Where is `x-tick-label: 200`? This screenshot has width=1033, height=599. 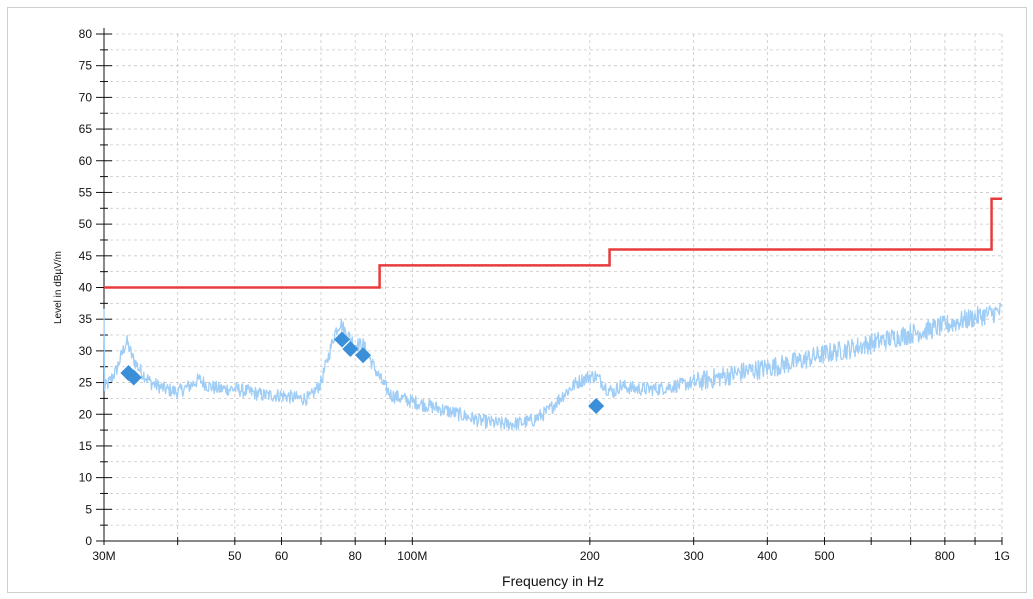 x-tick-label: 200 is located at coordinates (590, 556).